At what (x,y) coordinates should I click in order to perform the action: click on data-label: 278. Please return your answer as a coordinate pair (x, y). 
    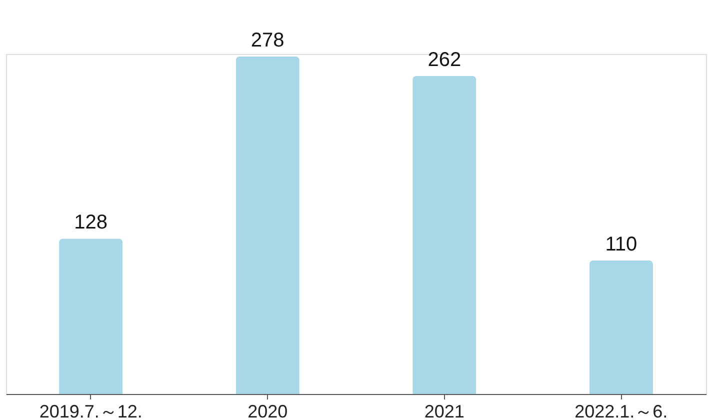
    Looking at the image, I should click on (267, 40).